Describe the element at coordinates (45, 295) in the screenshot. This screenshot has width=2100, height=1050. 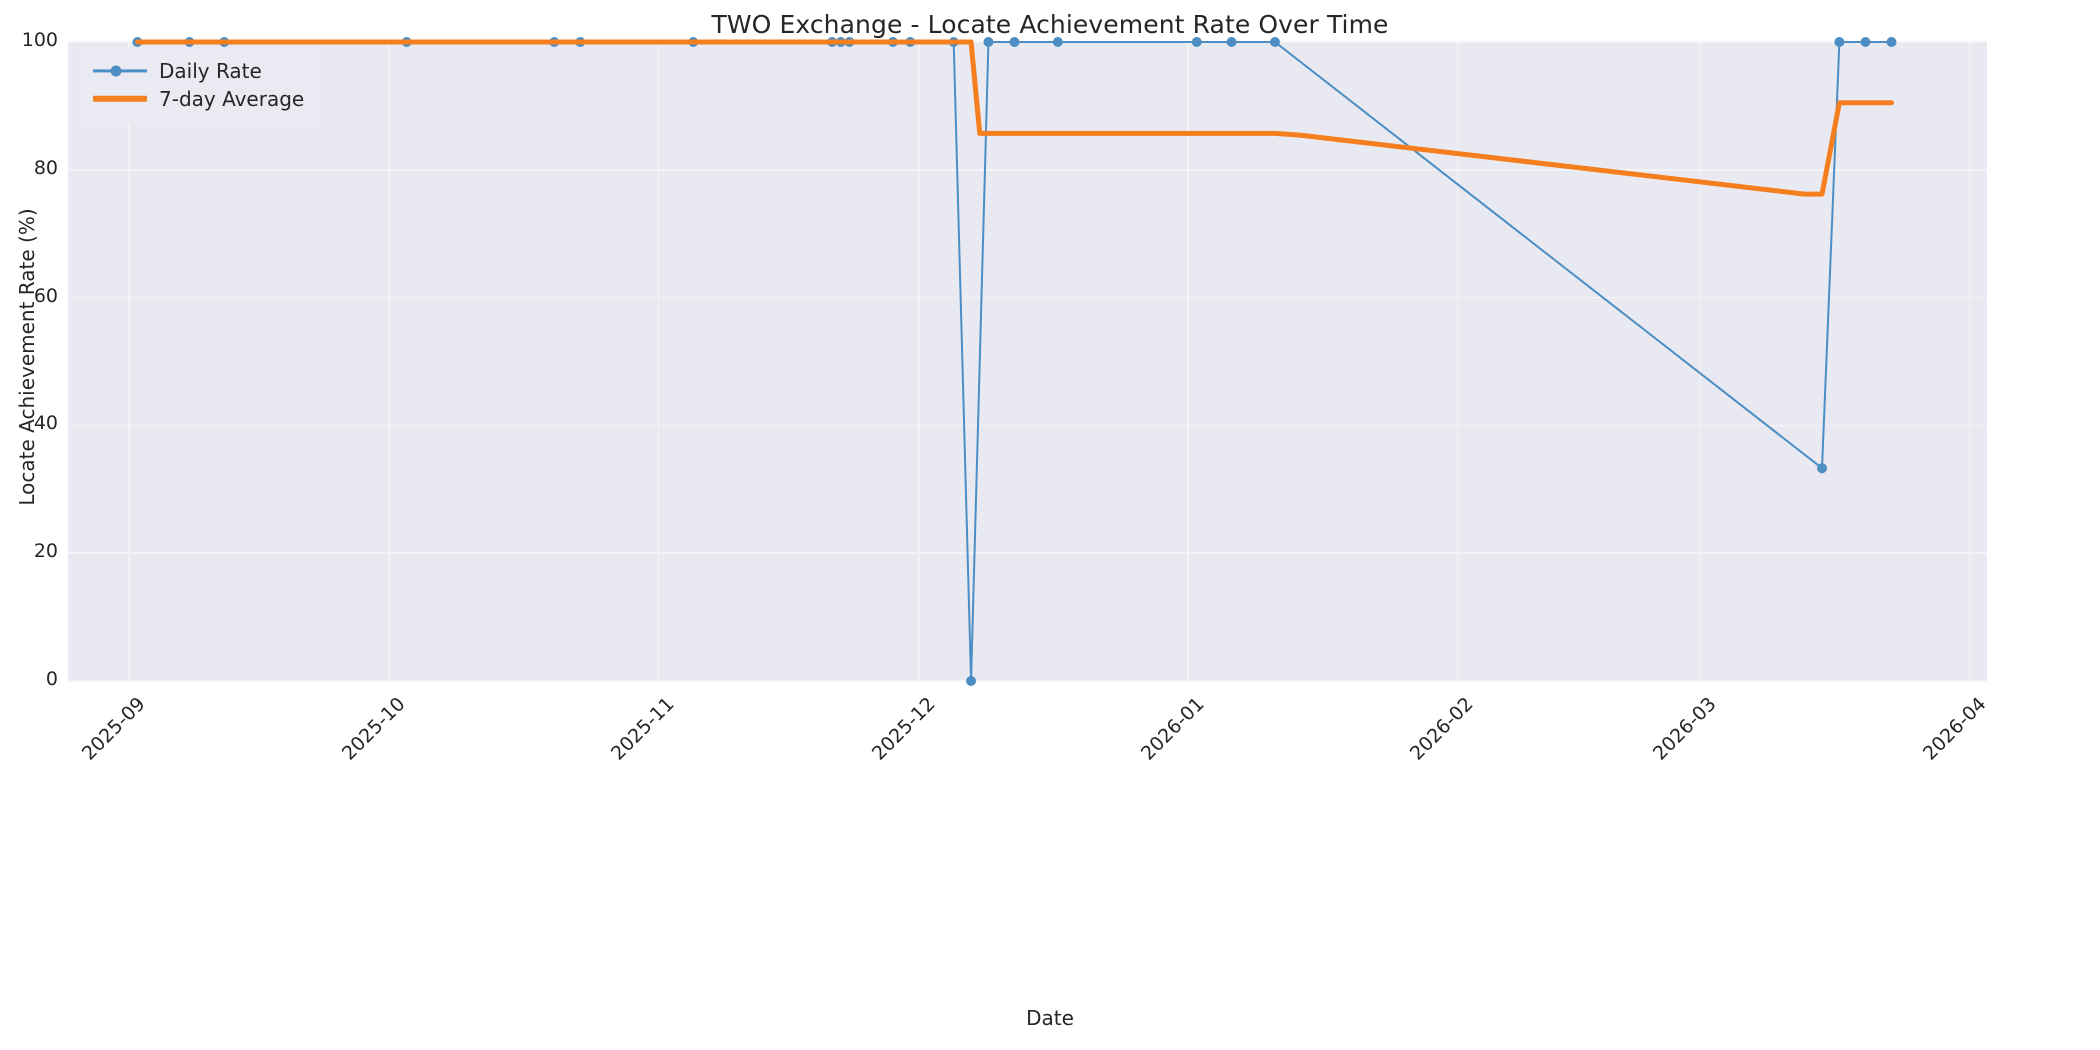
I see `y-tick-label: 60` at that location.